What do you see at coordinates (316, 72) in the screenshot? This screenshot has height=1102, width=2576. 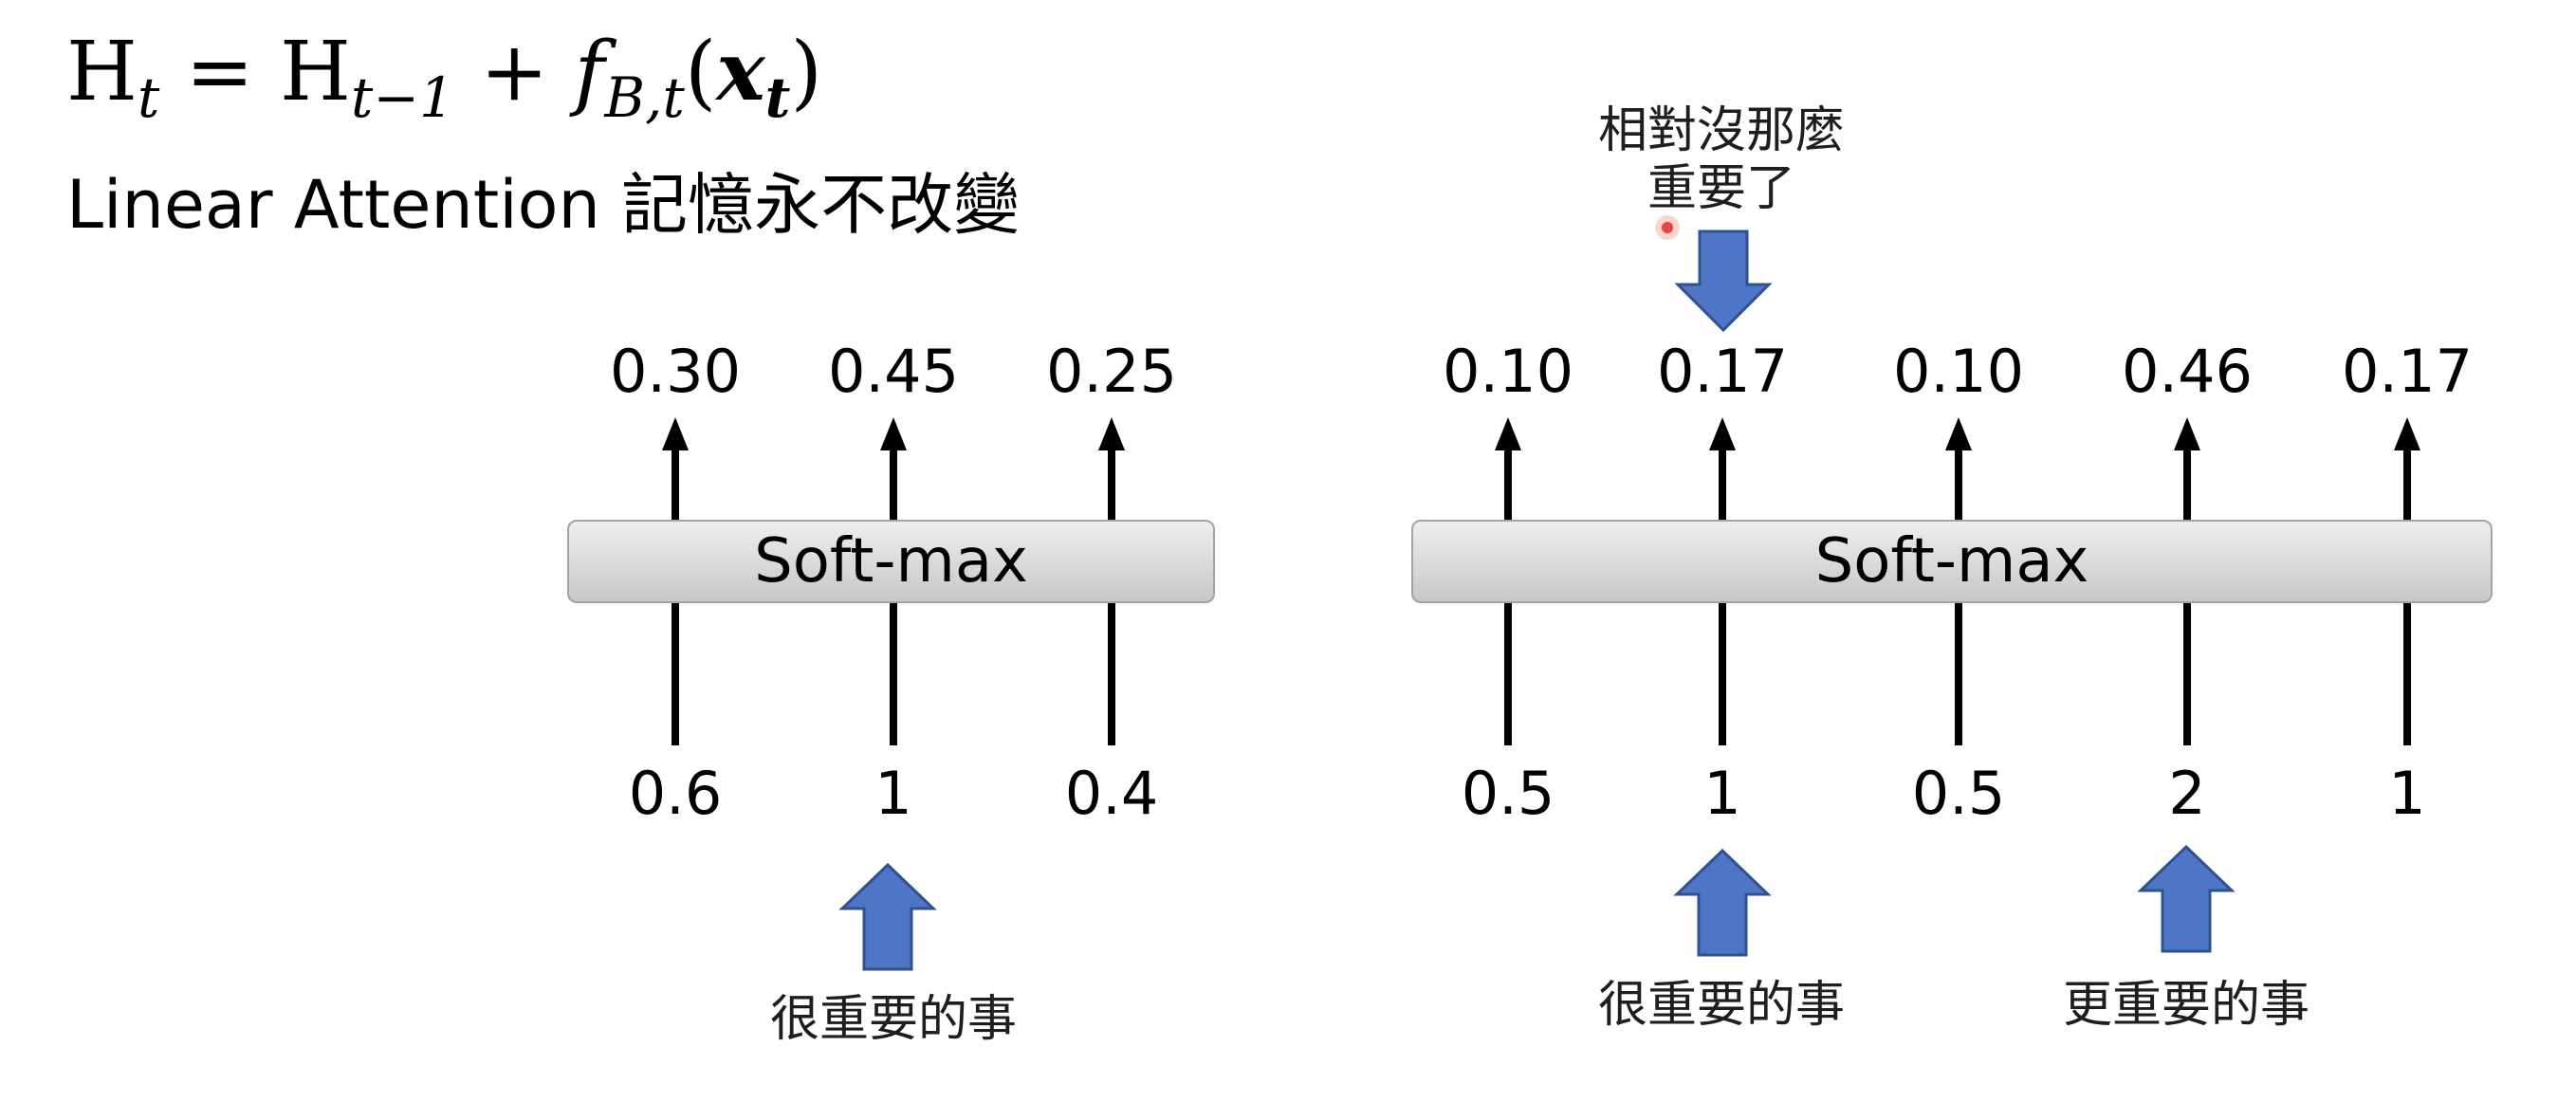 I see `formula-h-prev: H` at bounding box center [316, 72].